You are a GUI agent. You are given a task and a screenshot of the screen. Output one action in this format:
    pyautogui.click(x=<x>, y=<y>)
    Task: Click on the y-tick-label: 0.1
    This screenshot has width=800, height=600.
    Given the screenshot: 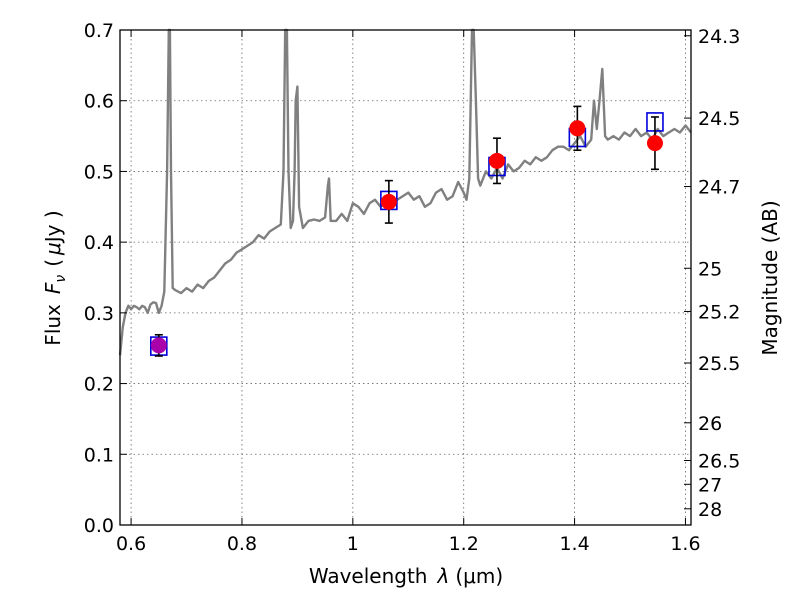 What is the action you would take?
    pyautogui.click(x=99, y=455)
    